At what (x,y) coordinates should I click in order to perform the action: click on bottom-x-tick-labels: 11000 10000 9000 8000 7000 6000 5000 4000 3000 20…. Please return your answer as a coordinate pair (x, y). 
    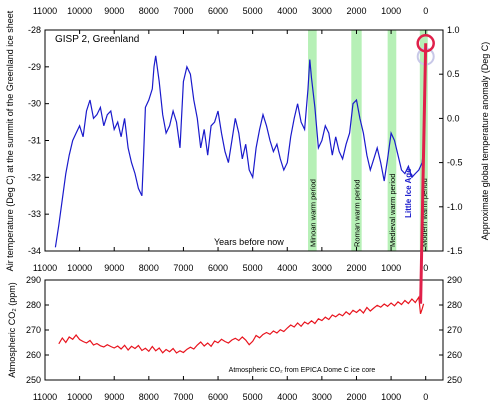
    Looking at the image, I should click on (230, 389).